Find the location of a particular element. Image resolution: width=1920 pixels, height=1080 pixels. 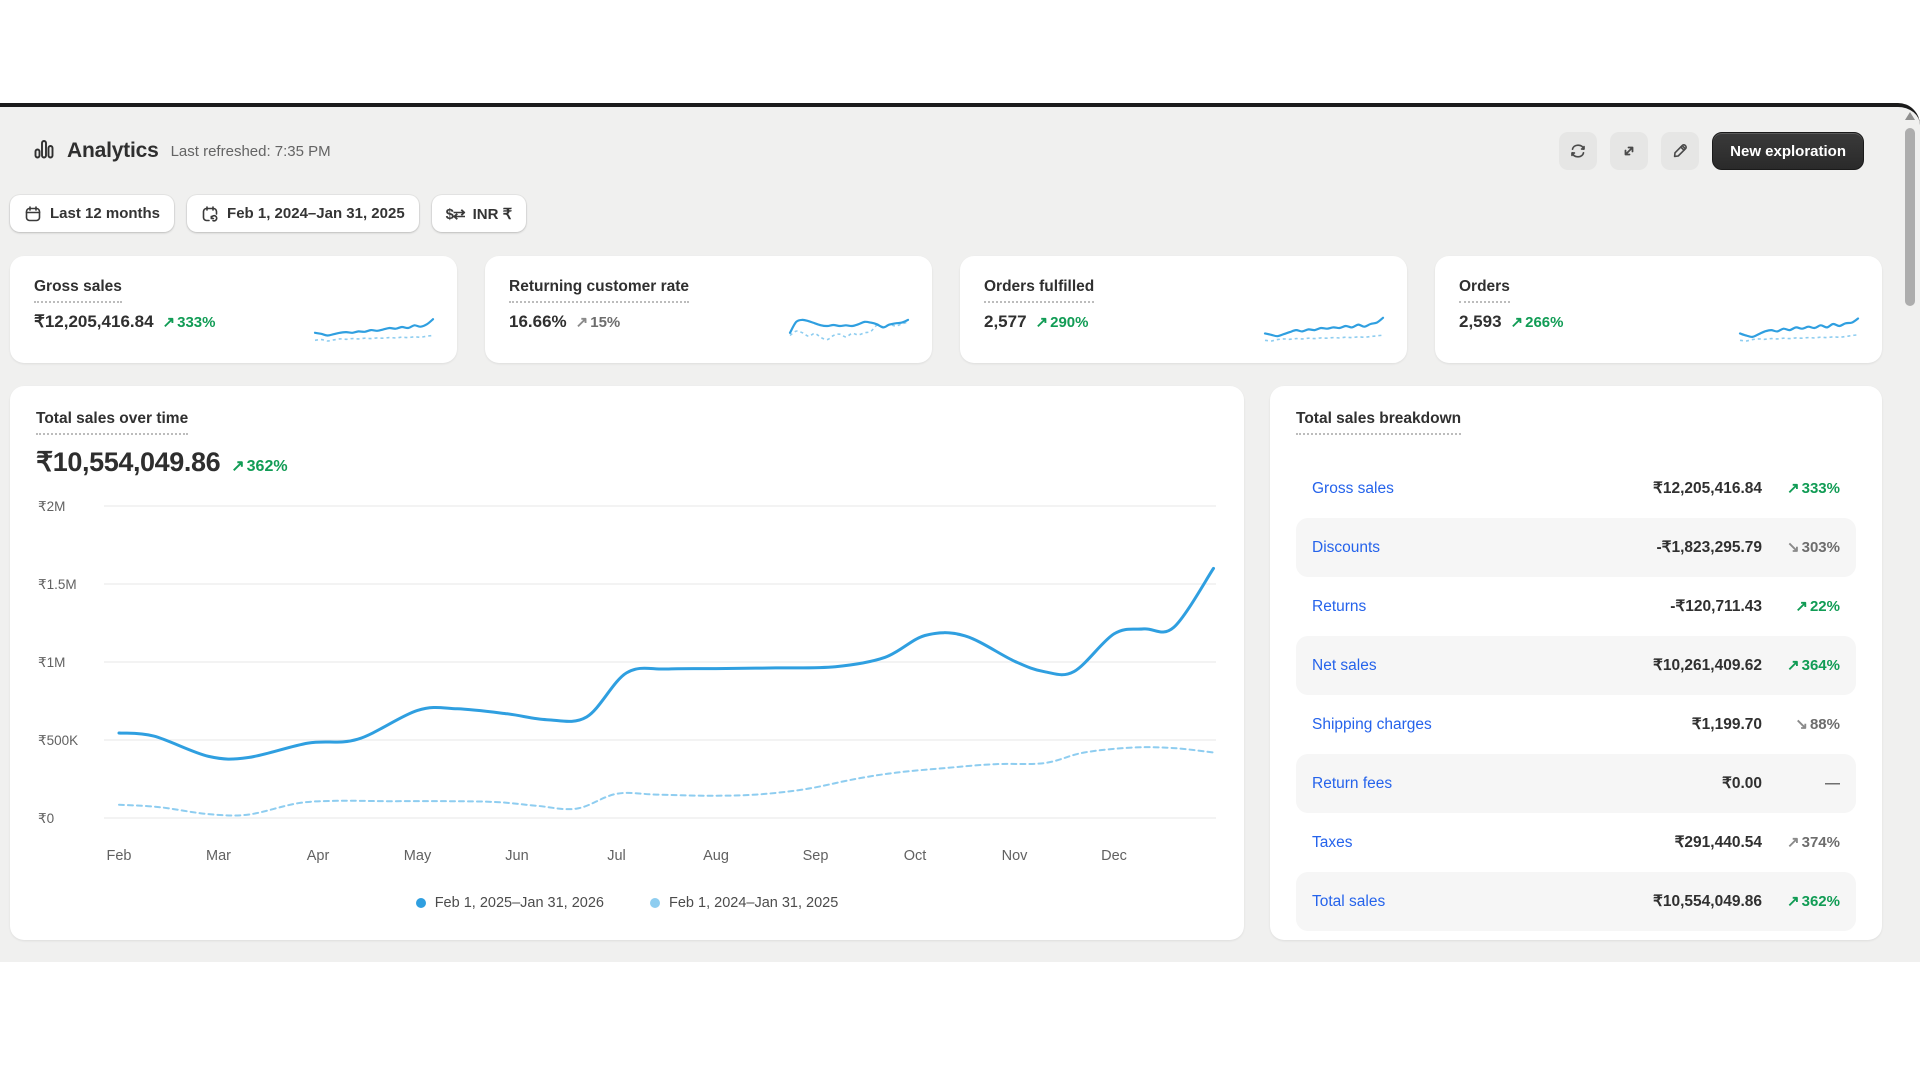

breakdown-value: ₹1,199.70 is located at coordinates (1726, 724).